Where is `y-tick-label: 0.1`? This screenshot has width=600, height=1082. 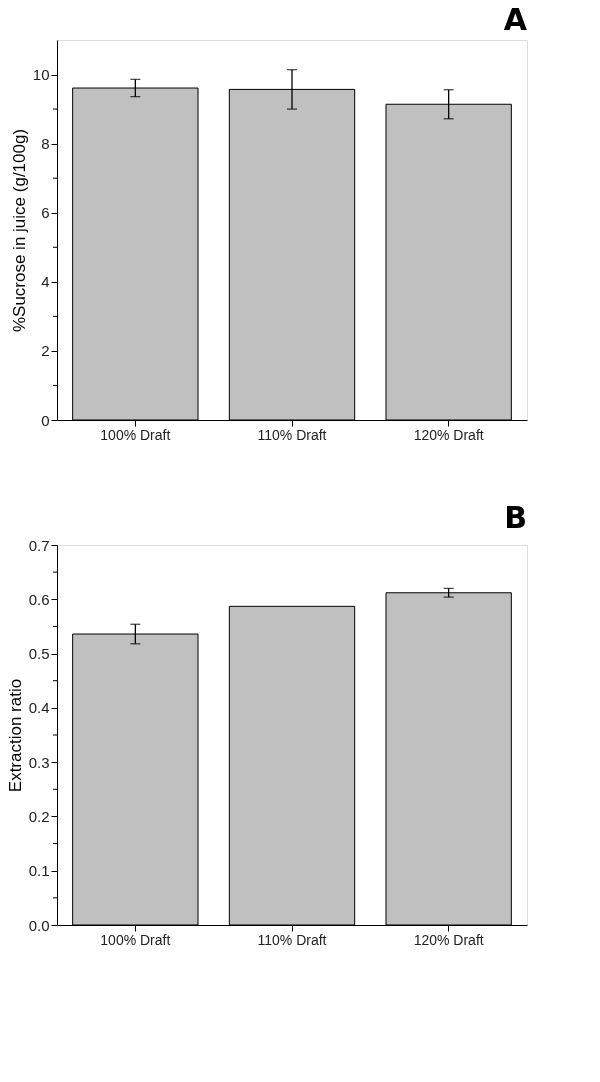 y-tick-label: 0.1 is located at coordinates (39, 871).